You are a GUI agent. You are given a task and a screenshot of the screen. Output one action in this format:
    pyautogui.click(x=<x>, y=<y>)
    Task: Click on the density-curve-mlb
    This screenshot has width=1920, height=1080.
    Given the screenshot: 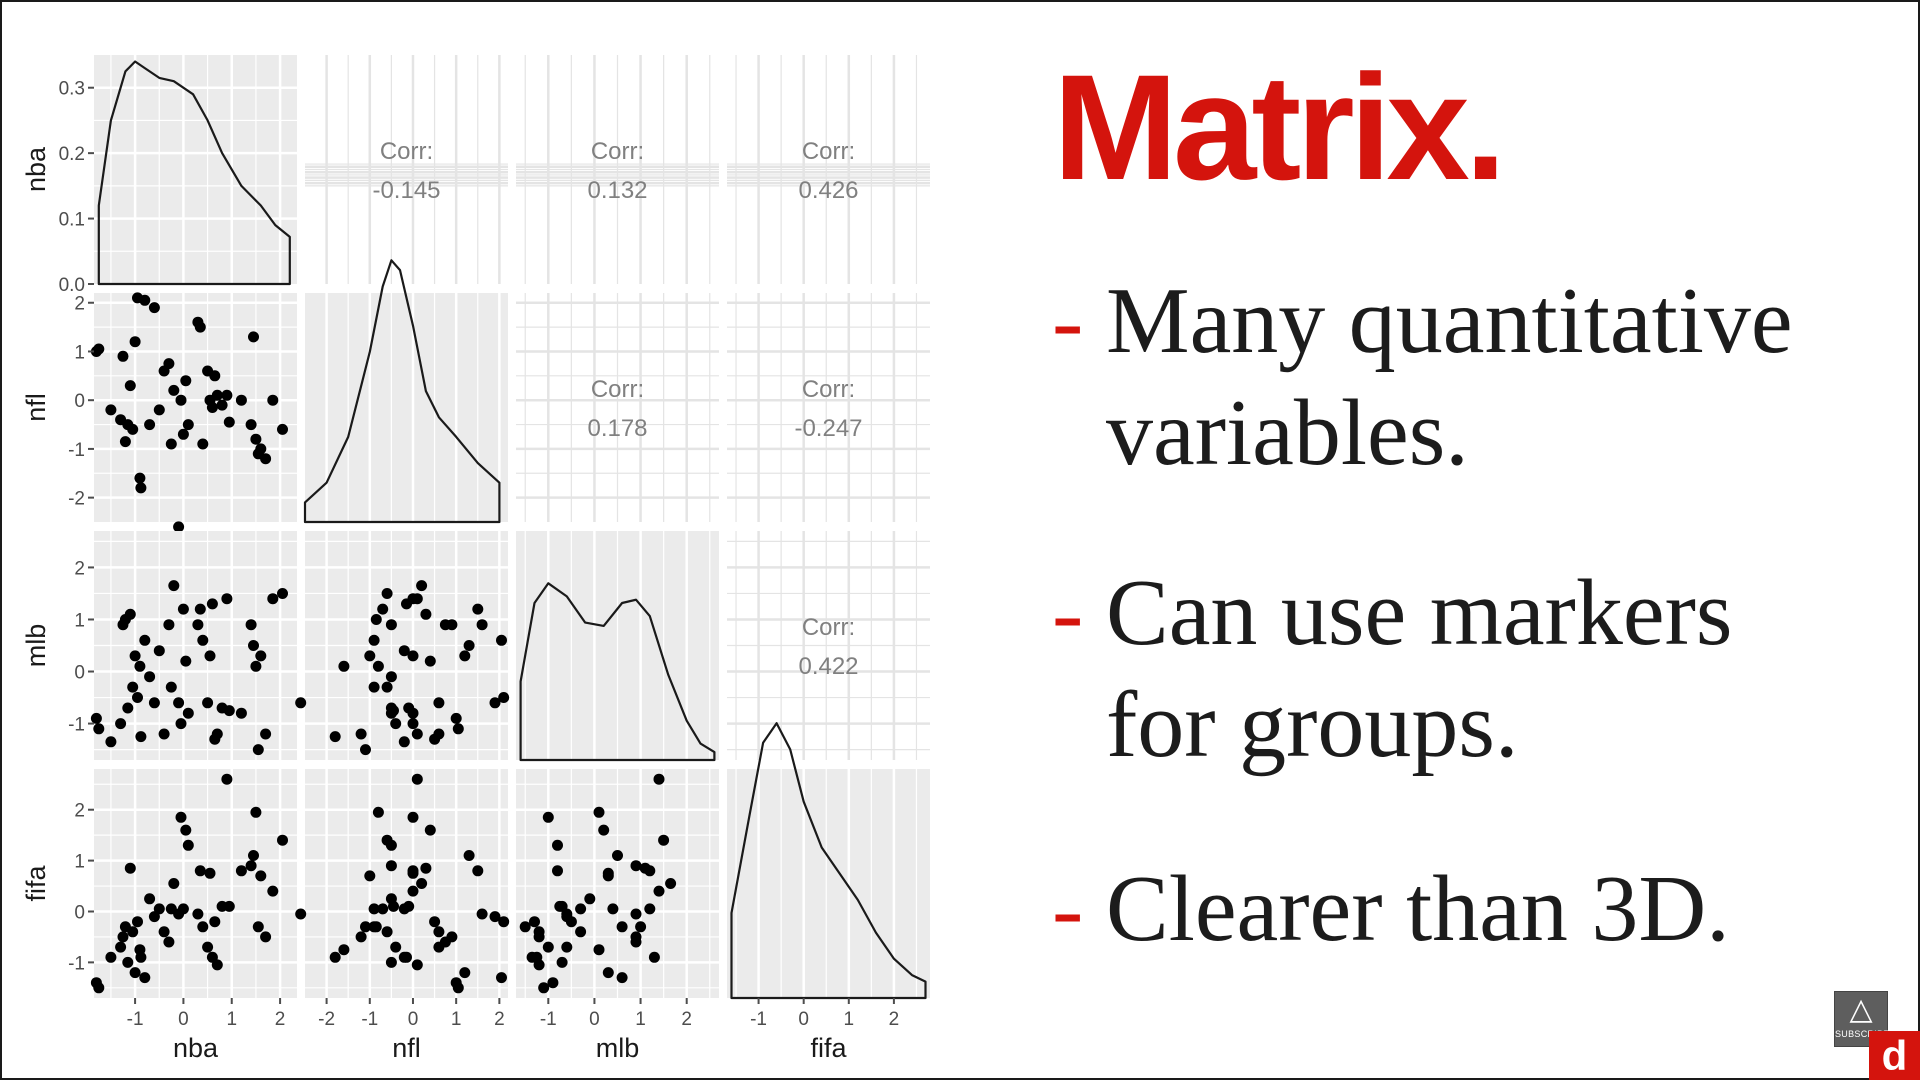 What is the action you would take?
    pyautogui.click(x=617, y=672)
    